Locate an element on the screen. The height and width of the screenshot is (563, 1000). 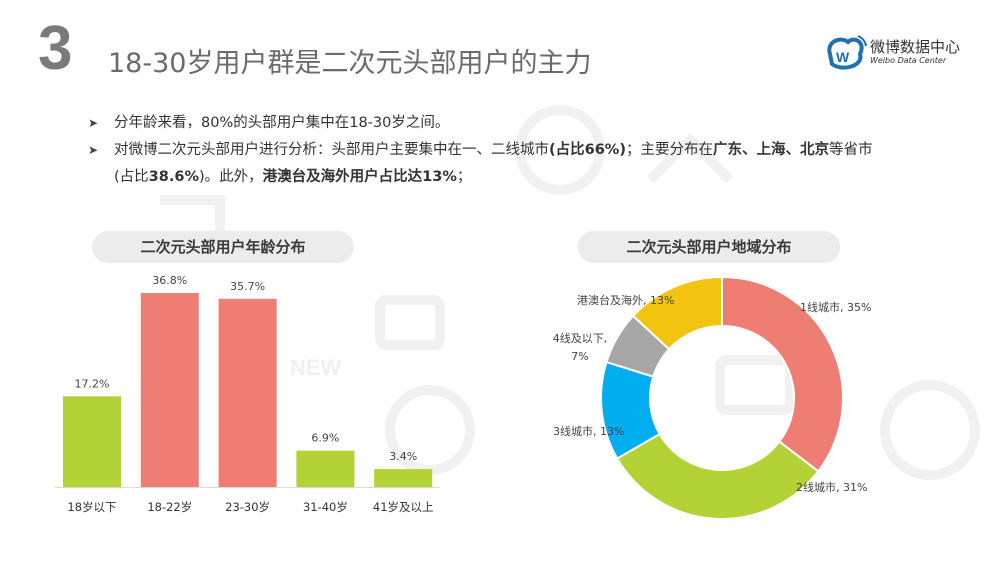
bullet-highlight: 38.6% is located at coordinates (173, 177).